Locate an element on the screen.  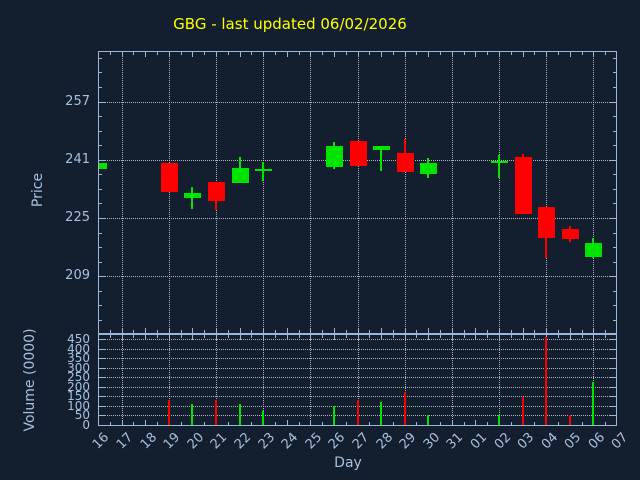
day-tick-label: 26 is located at coordinates (337, 441).